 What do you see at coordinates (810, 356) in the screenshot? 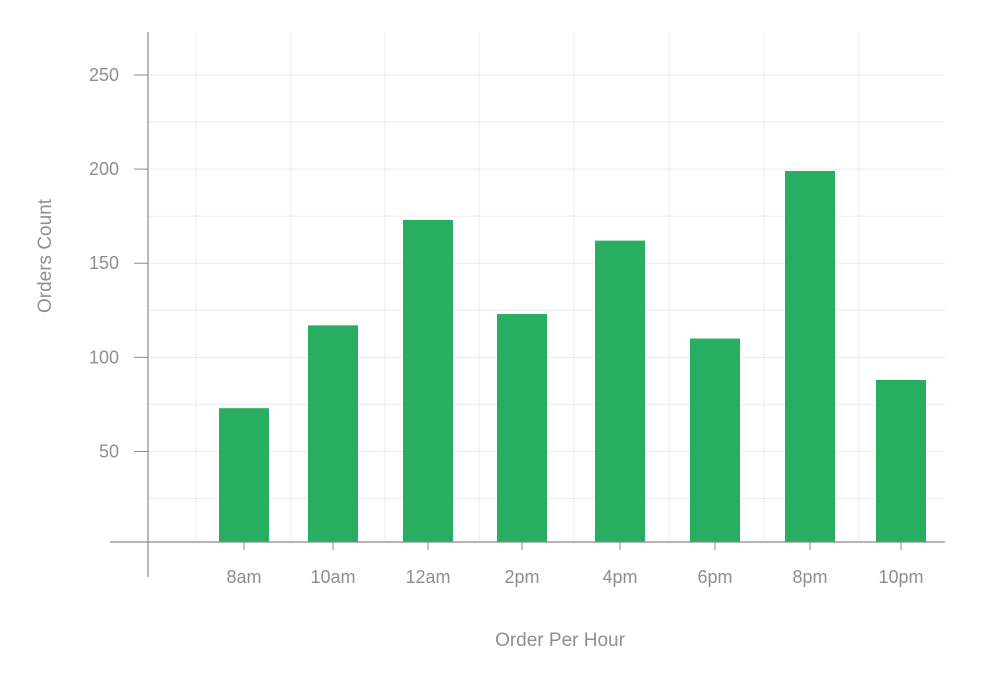
I see `bar-8pm` at bounding box center [810, 356].